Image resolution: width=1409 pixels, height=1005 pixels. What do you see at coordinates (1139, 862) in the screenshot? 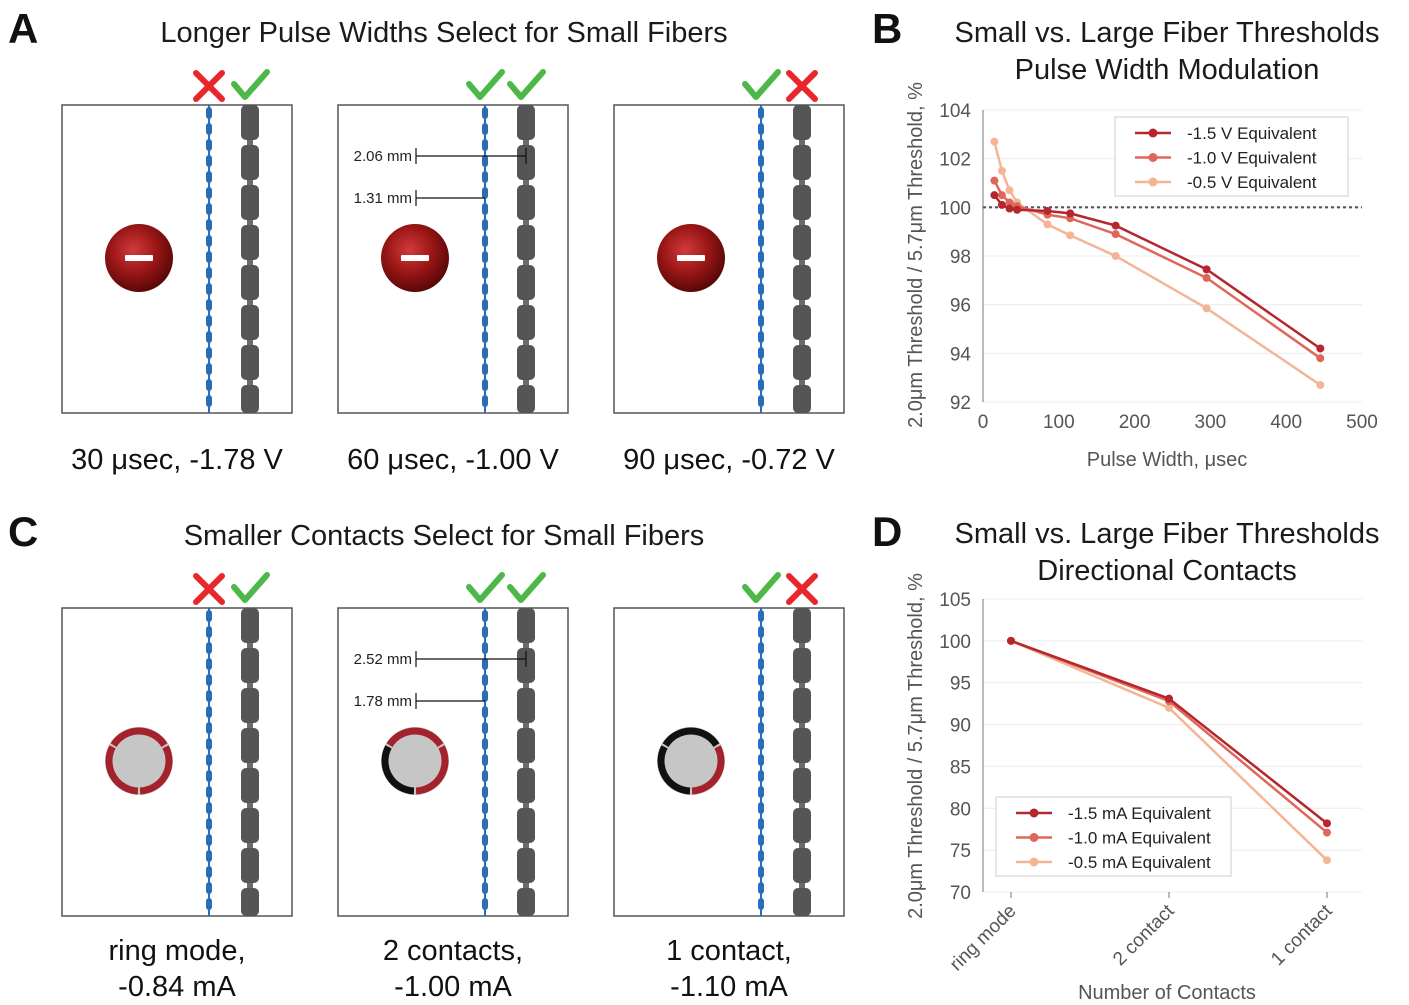
I see `legend-entry: -0.5 mA Equivalent` at bounding box center [1139, 862].